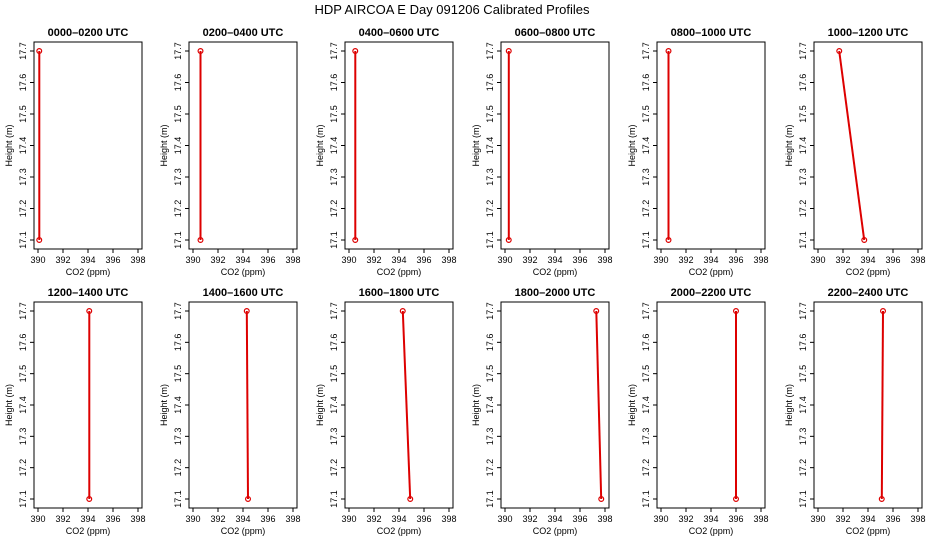 The height and width of the screenshot is (540, 936). I want to click on panel-title: 0600–0800 UTC, so click(555, 33).